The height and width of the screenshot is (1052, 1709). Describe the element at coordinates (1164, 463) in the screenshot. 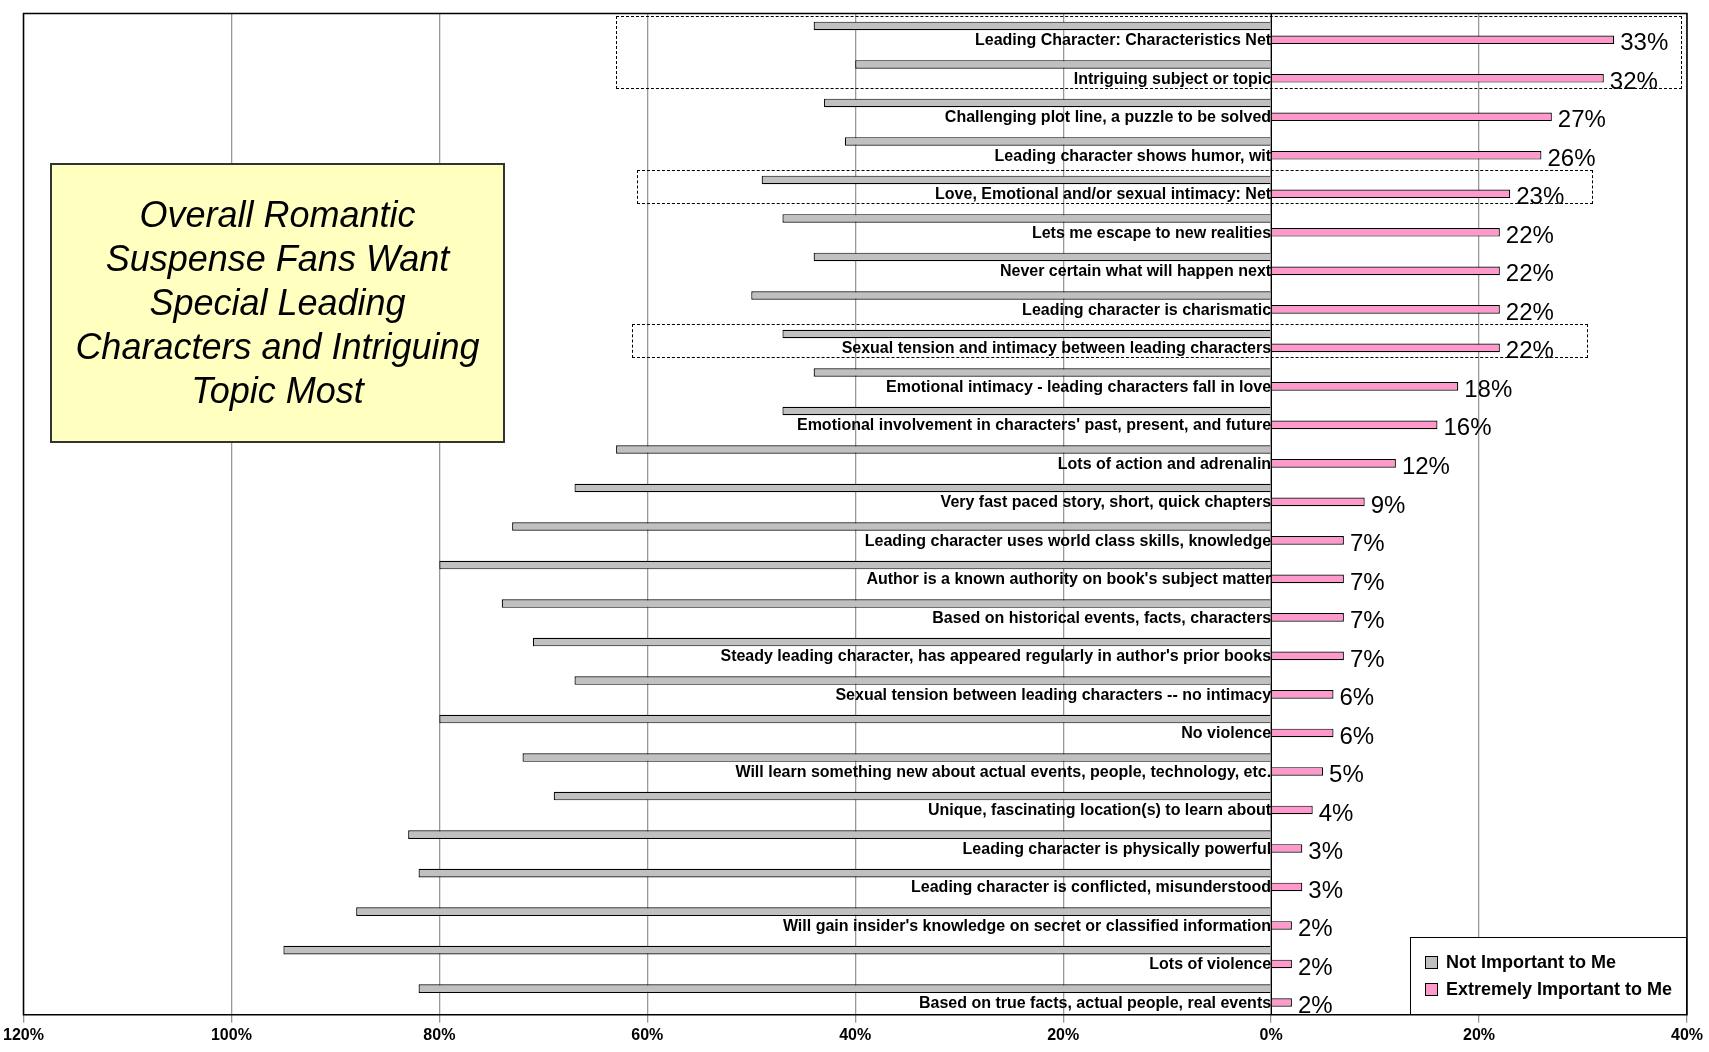

I see `y-tick-label: Lots of action and adrenalin` at that location.